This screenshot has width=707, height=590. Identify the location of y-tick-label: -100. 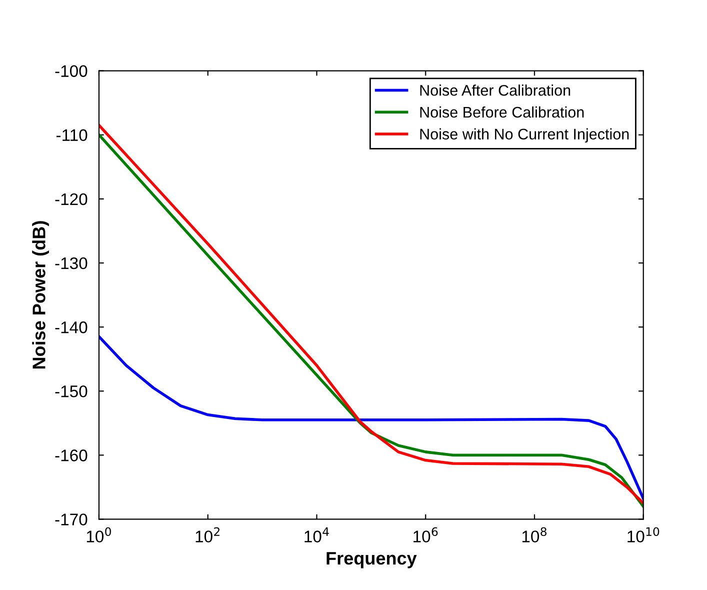
(71, 71).